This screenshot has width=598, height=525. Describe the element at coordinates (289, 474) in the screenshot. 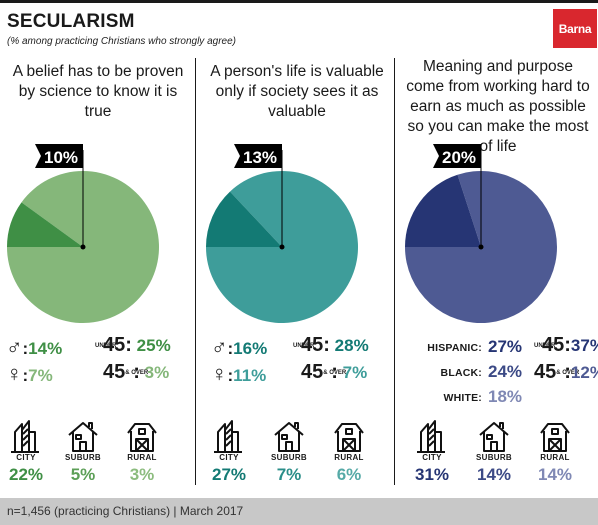

I see `suburb-value: 7%` at that location.